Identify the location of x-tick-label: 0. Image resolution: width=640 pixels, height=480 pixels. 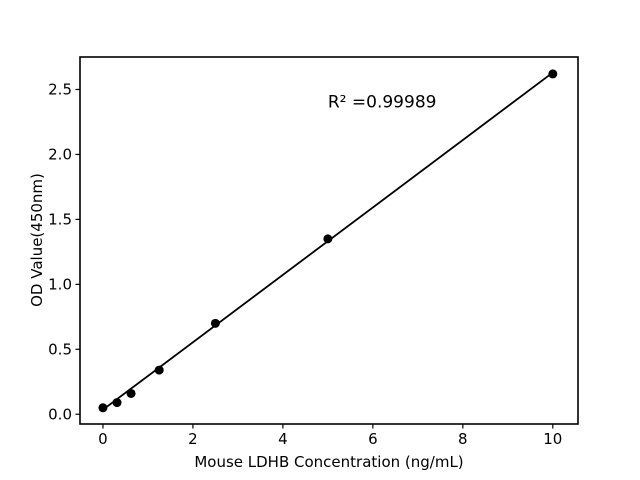
(103, 439).